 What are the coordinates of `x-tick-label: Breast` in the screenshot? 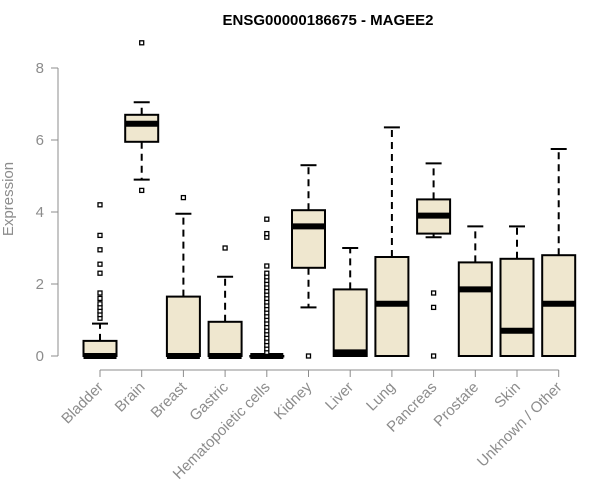 It's located at (169, 399).